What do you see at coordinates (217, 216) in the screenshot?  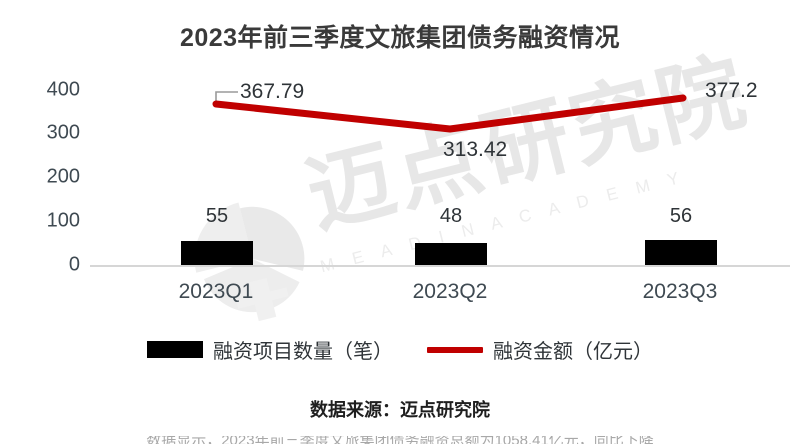 I see `bar-value-2023Q1: 55` at bounding box center [217, 216].